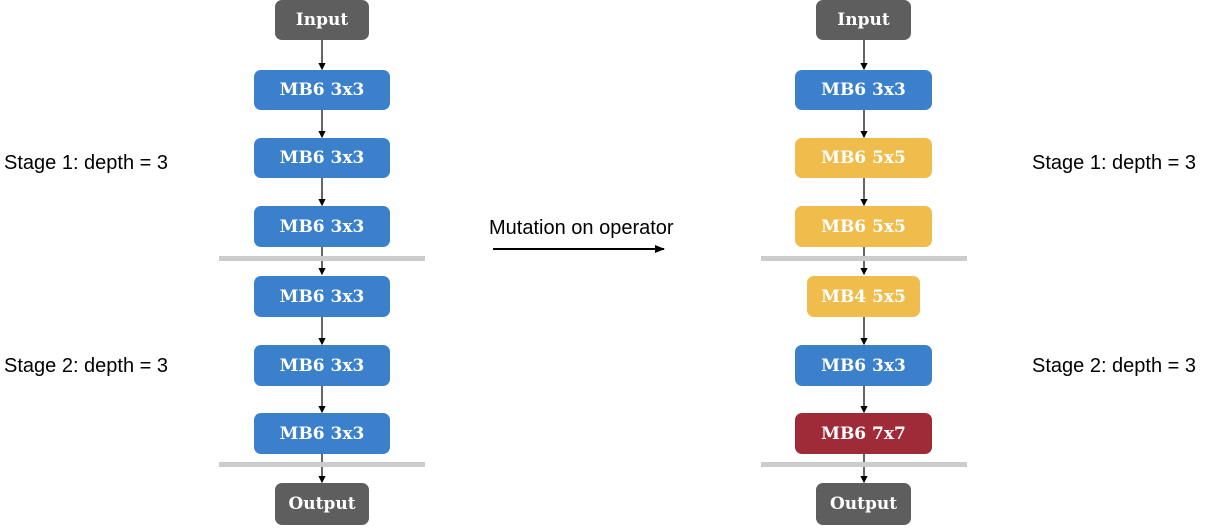 This screenshot has height=532, width=1231. What do you see at coordinates (863, 433) in the screenshot?
I see `right-block-6: MB6 7x7` at bounding box center [863, 433].